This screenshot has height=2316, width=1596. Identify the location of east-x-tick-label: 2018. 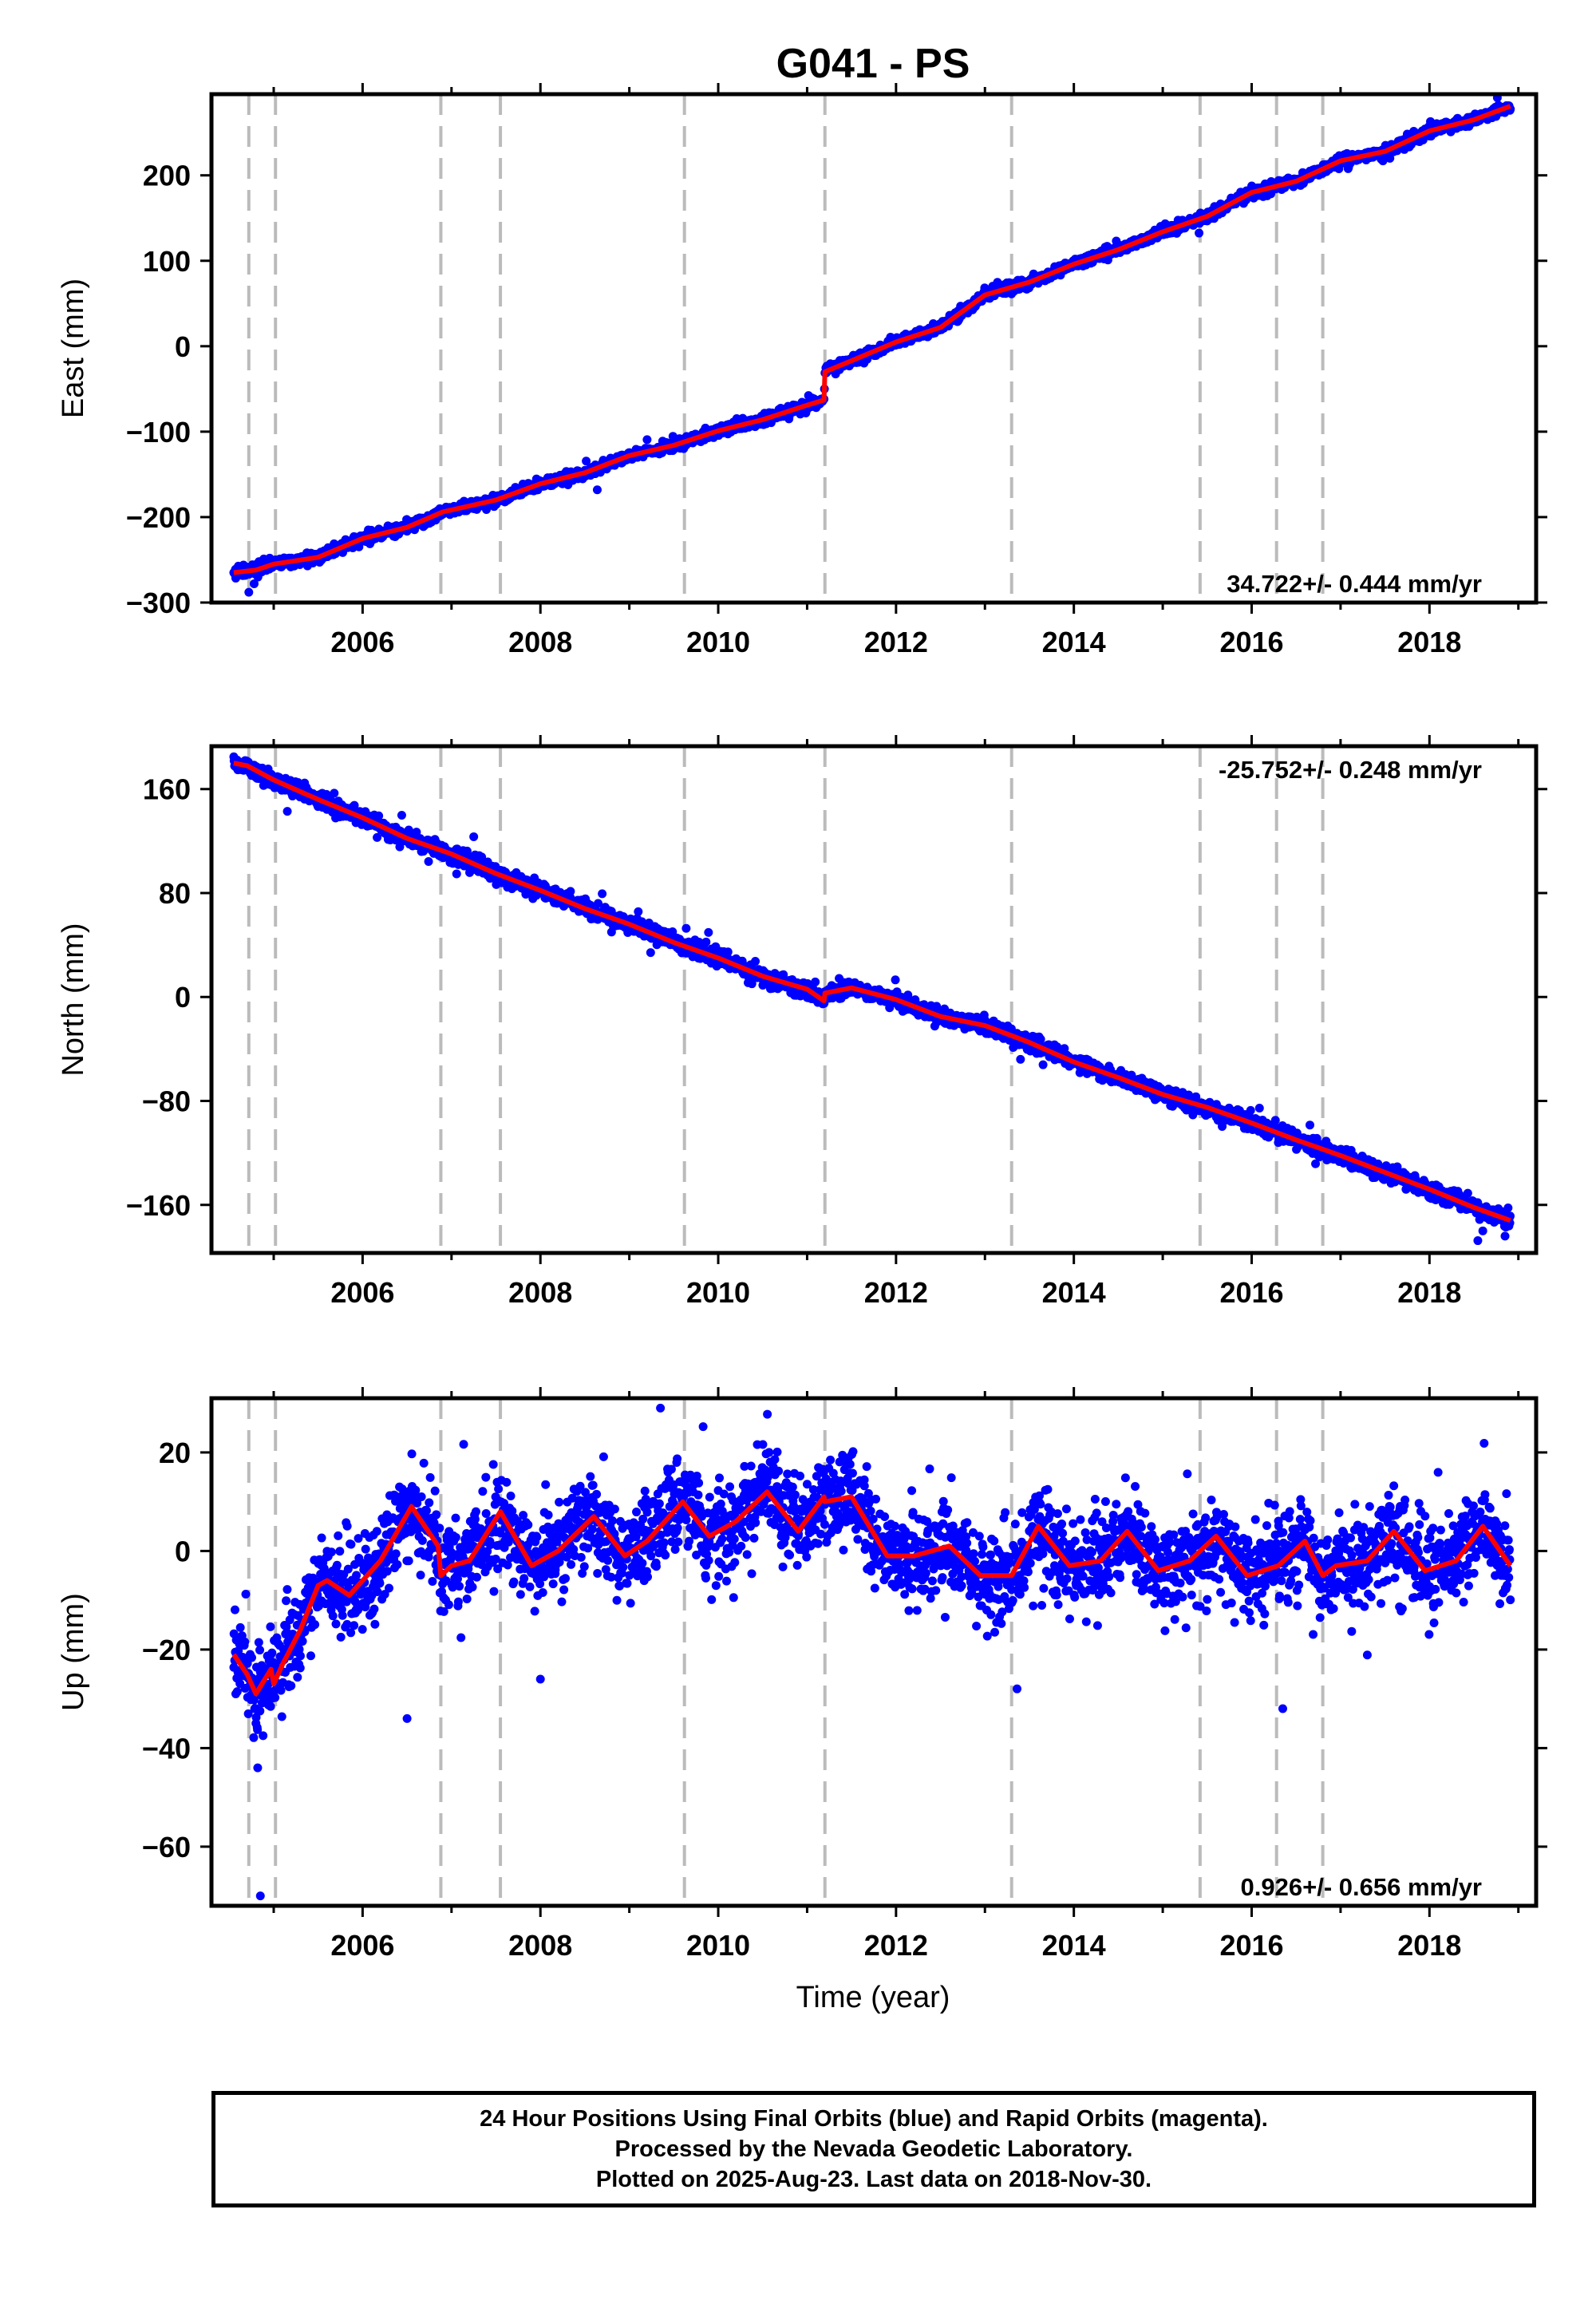
(1429, 642).